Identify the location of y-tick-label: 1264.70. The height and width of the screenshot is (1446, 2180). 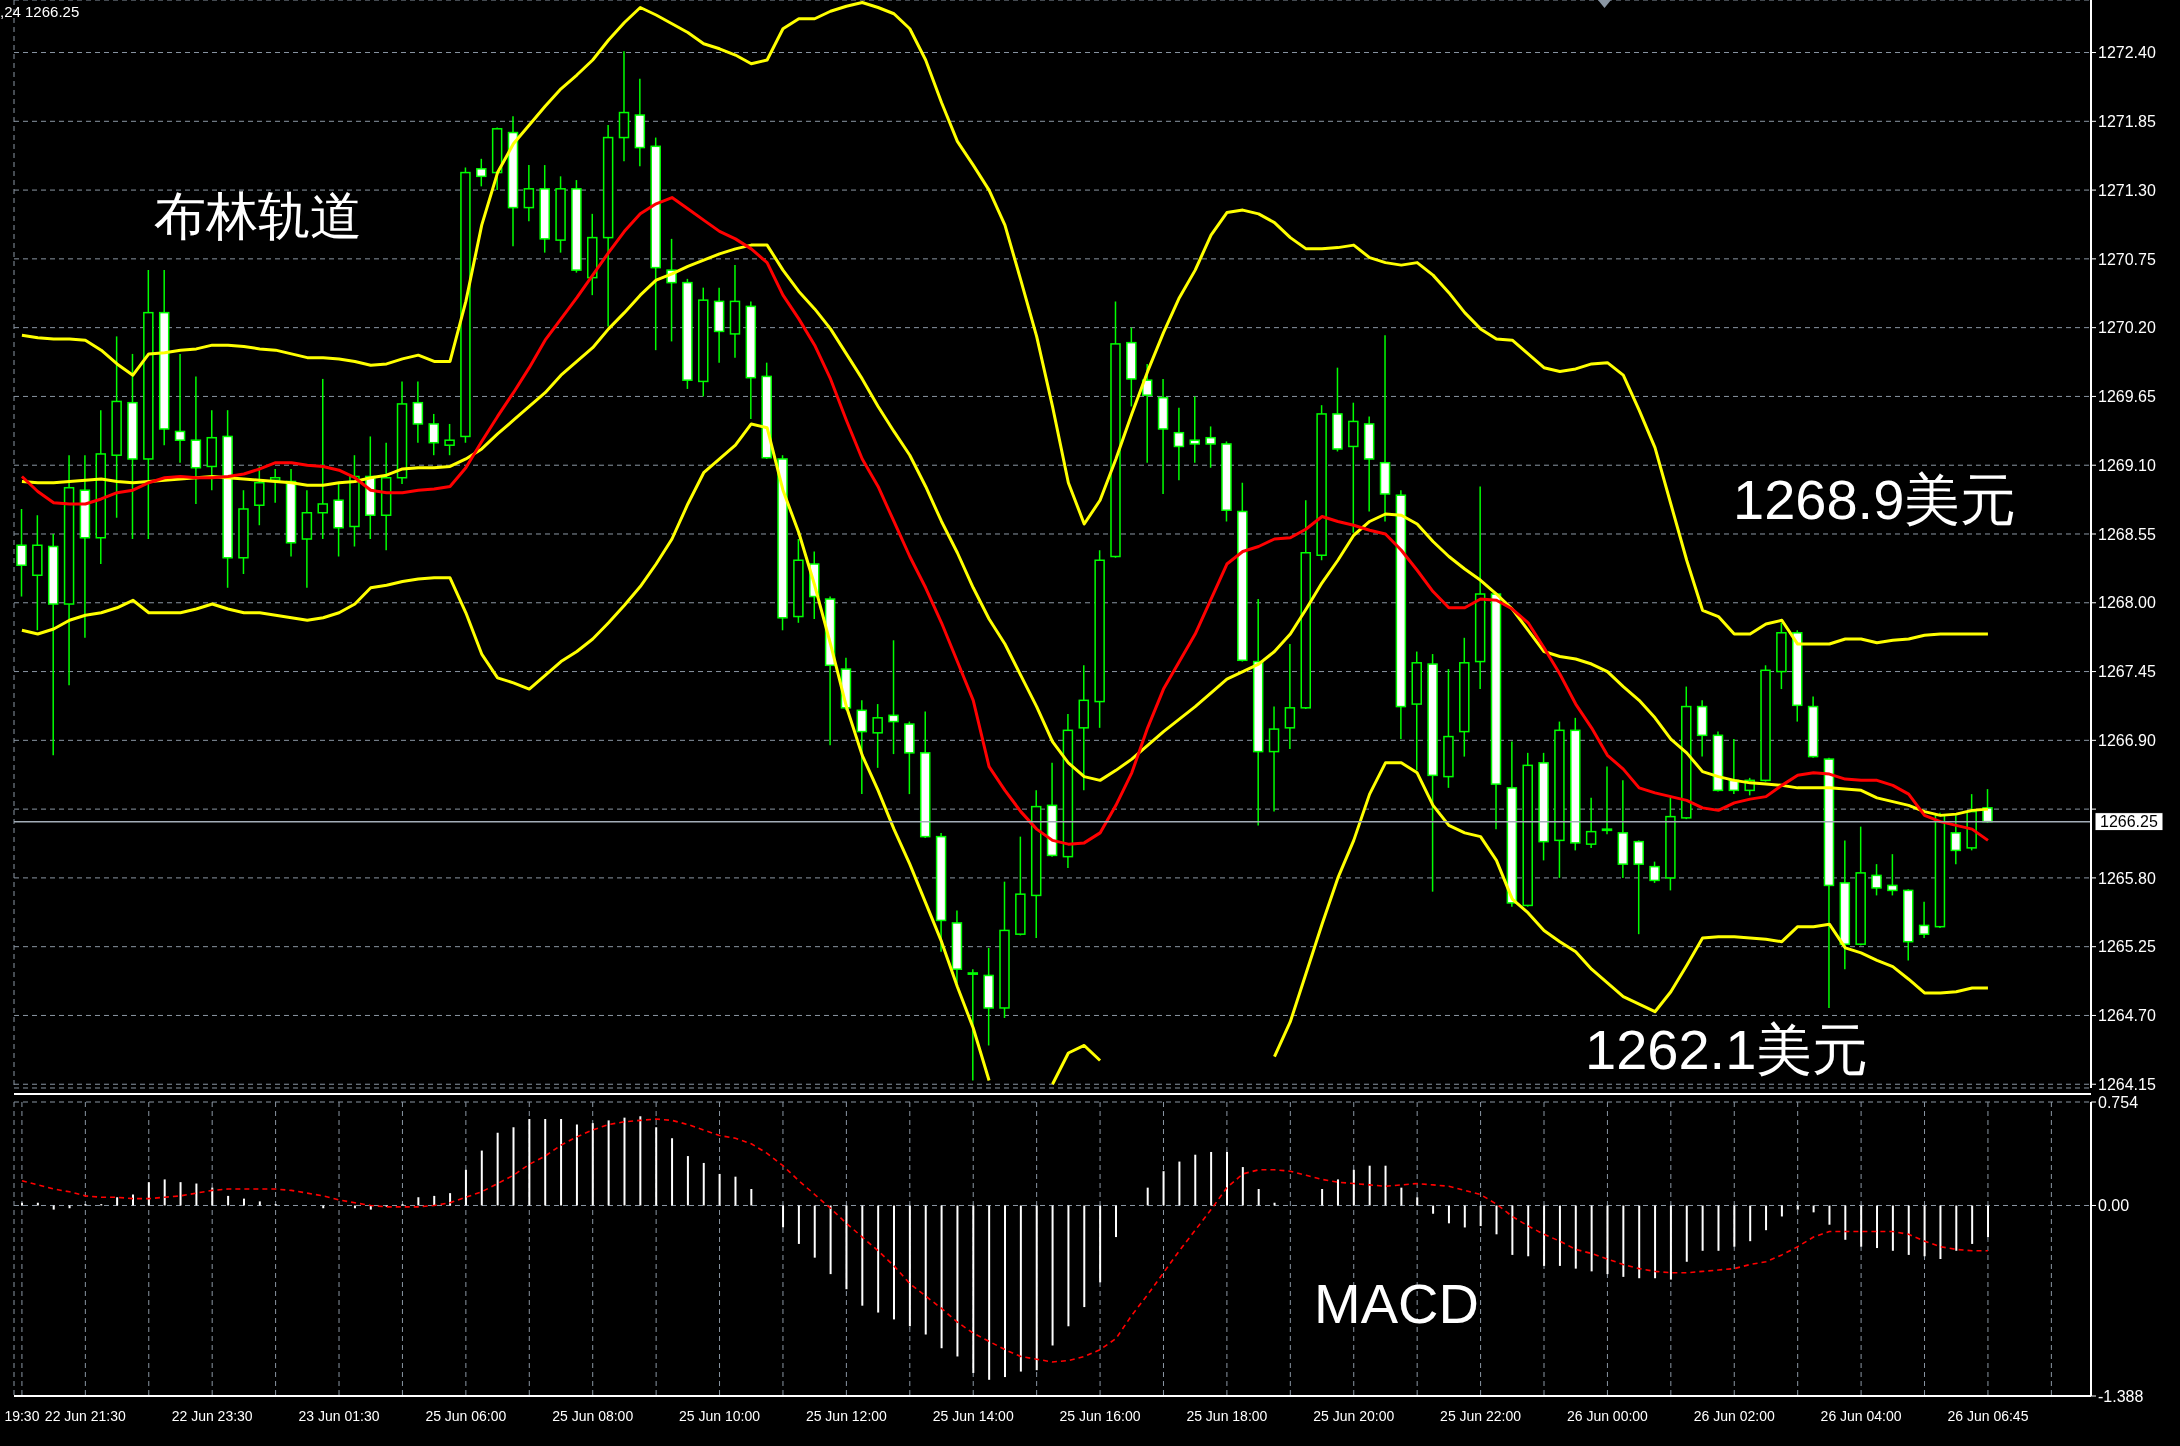
(2127, 1016).